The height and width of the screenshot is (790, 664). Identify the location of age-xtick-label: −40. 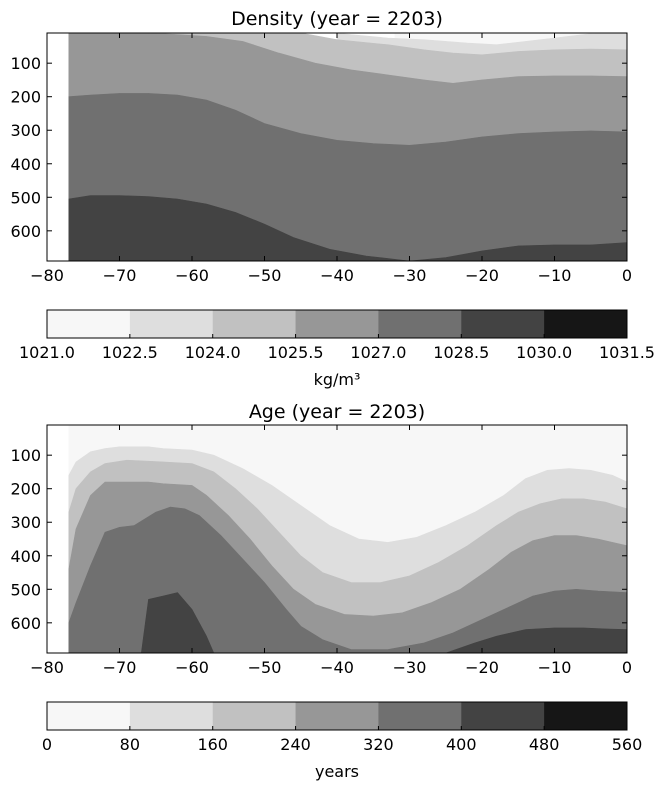
(337, 667).